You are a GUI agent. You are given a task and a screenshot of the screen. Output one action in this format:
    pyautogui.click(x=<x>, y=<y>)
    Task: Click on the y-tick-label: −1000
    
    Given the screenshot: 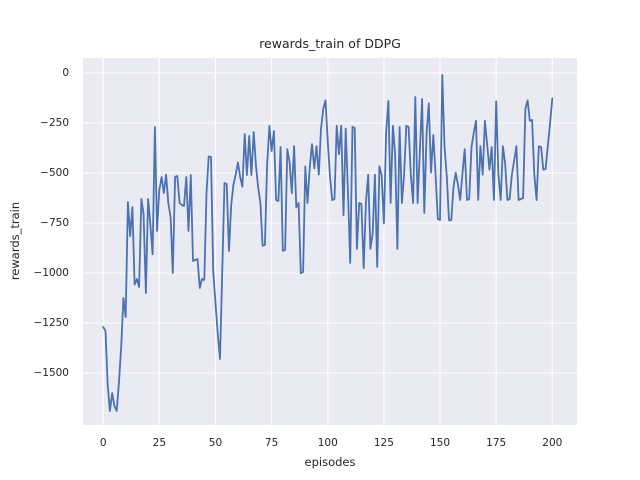 What is the action you would take?
    pyautogui.click(x=51, y=273)
    